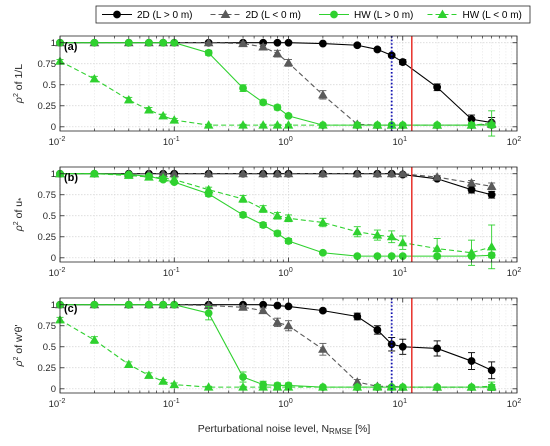 This screenshot has width=550, height=446. I want to click on y-axis-label: ρ2 of w'θ', so click(19, 346).